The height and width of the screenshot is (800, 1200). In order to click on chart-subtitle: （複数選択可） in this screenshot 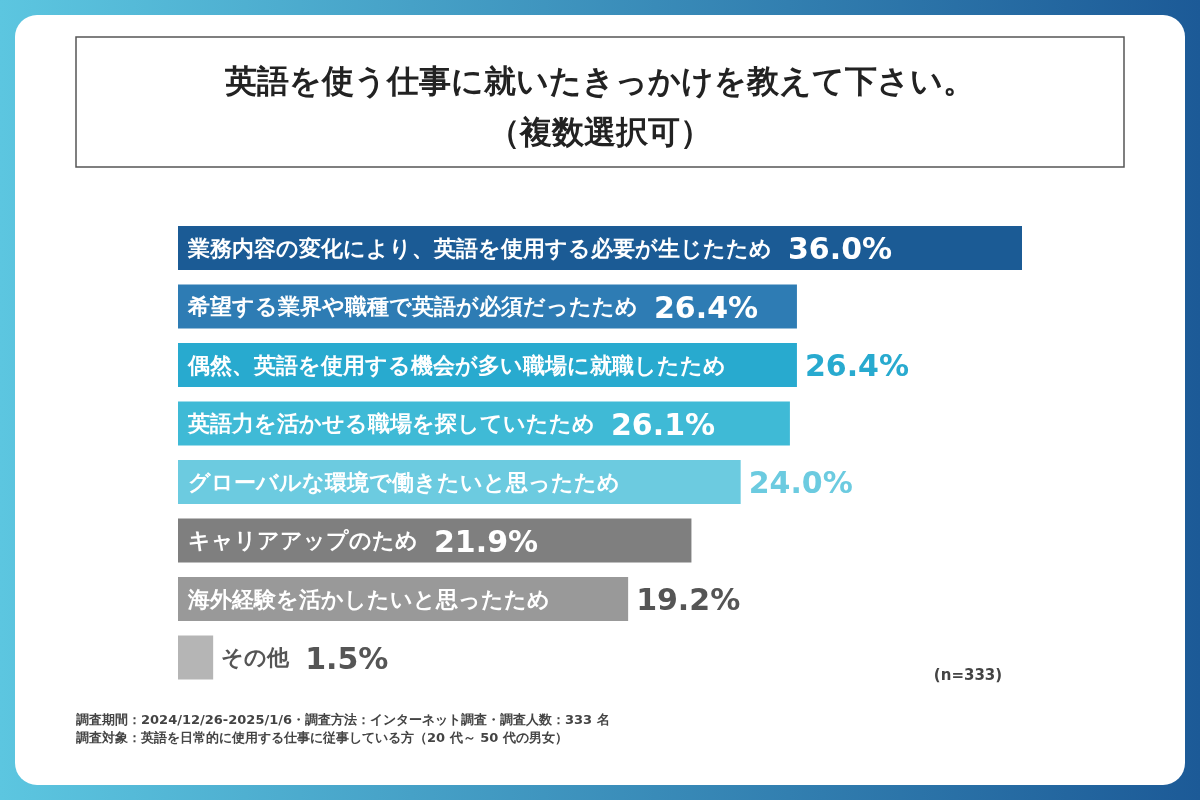, I will do `click(600, 132)`.